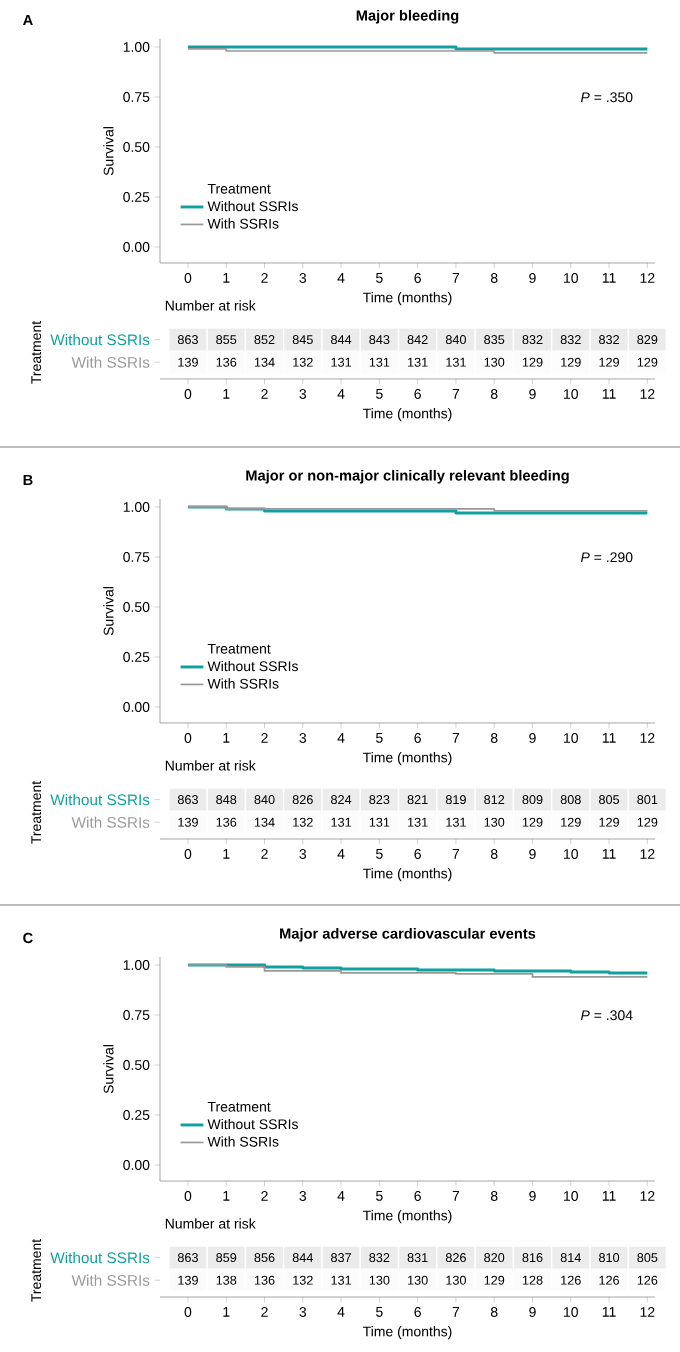 This screenshot has width=680, height=1352. Describe the element at coordinates (136, 1065) in the screenshot. I see `y-tick-label: 0.50` at that location.